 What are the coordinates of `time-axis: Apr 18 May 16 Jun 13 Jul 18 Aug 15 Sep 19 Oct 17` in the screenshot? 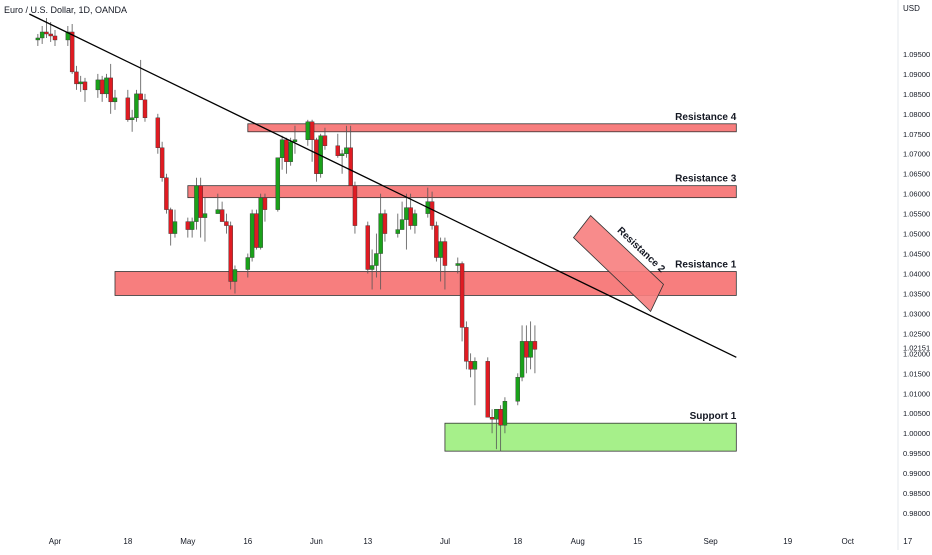 It's located at (481, 541).